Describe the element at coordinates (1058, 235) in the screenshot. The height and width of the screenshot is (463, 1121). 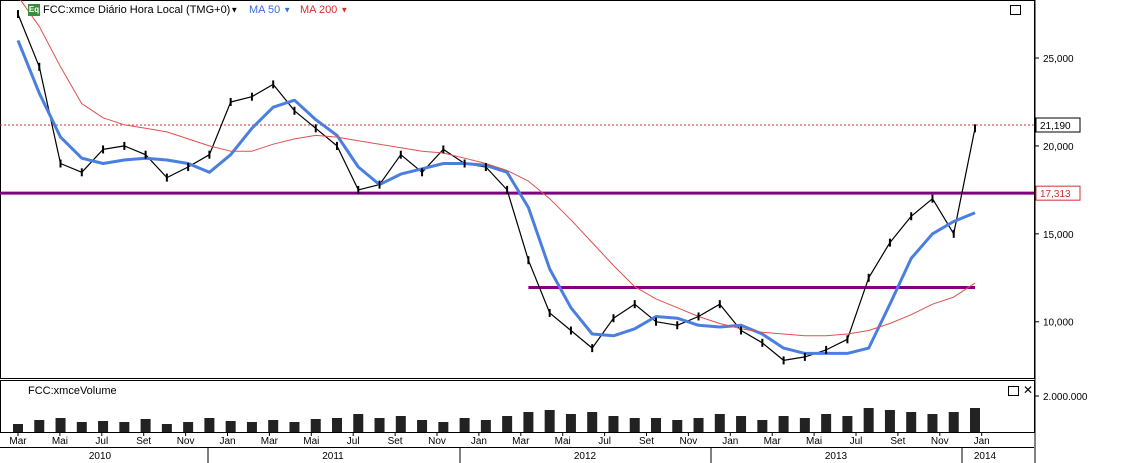
I see `y-tick-label: 15,000` at that location.